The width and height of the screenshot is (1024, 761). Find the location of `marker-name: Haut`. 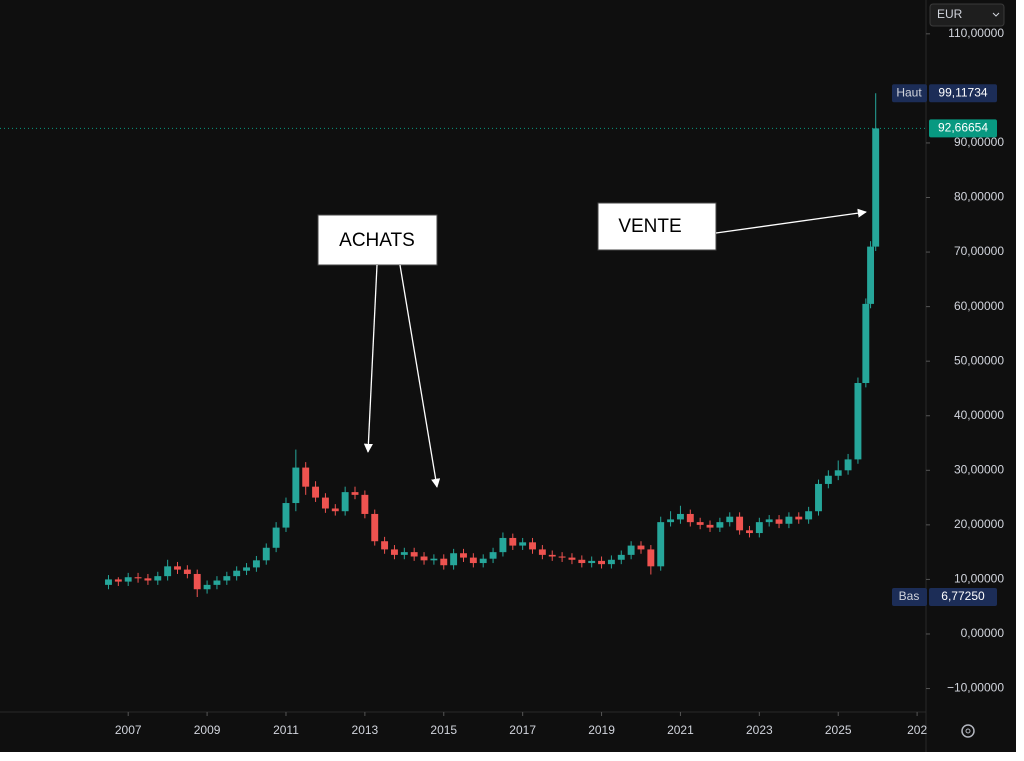

marker-name: Haut is located at coordinates (909, 92).